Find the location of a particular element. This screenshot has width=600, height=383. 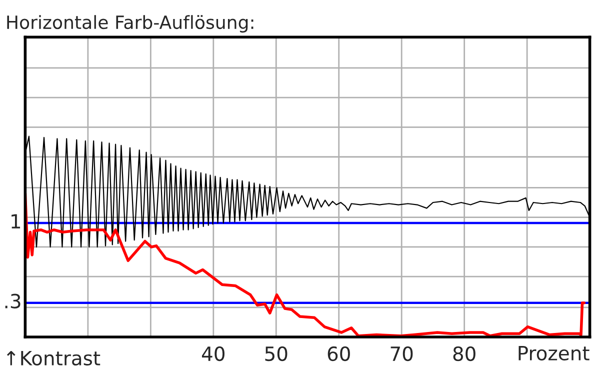

x-tick-label: 50 is located at coordinates (276, 354).